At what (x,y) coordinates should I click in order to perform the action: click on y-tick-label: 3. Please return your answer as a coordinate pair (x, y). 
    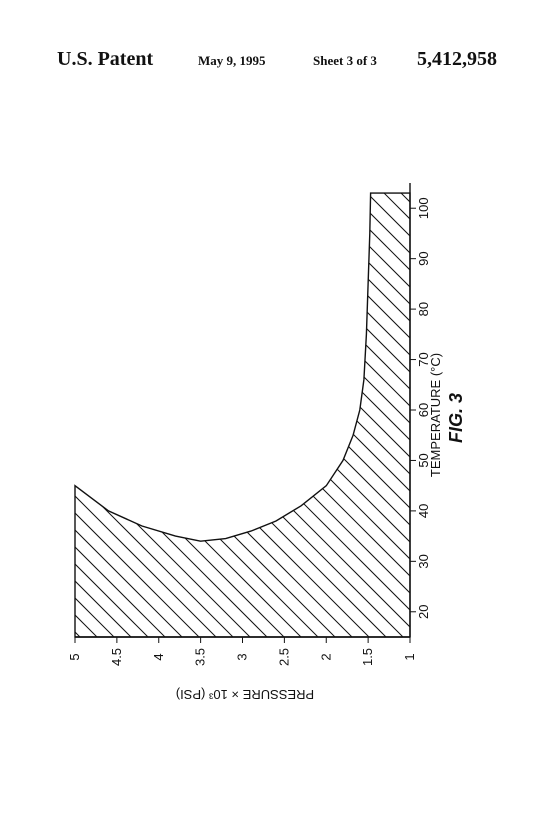
    Looking at the image, I should click on (242, 656).